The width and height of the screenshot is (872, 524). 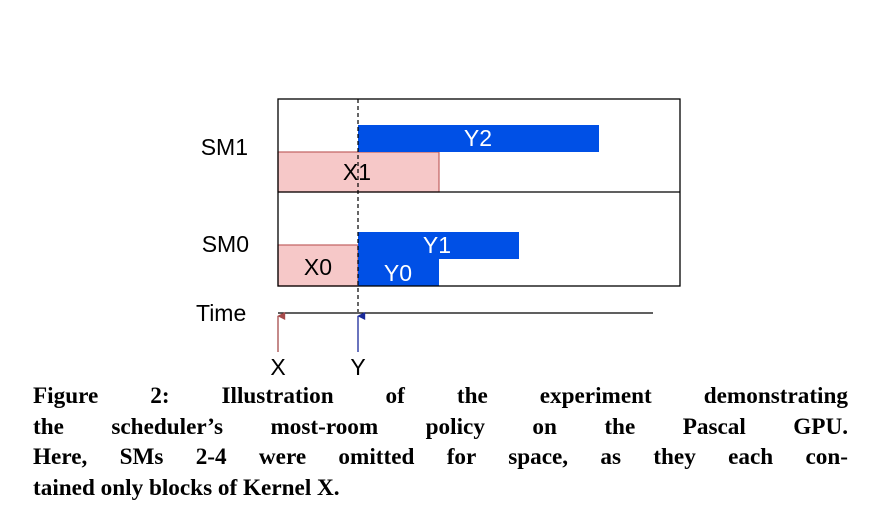 I want to click on block-y0, so click(x=398, y=272).